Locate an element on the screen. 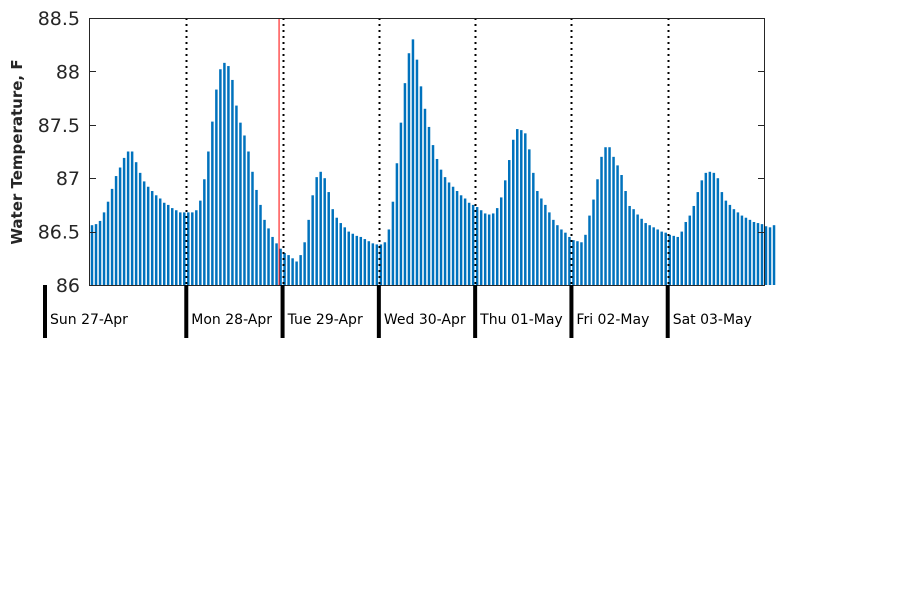  y-tick-label: 87.5 is located at coordinates (59, 126).